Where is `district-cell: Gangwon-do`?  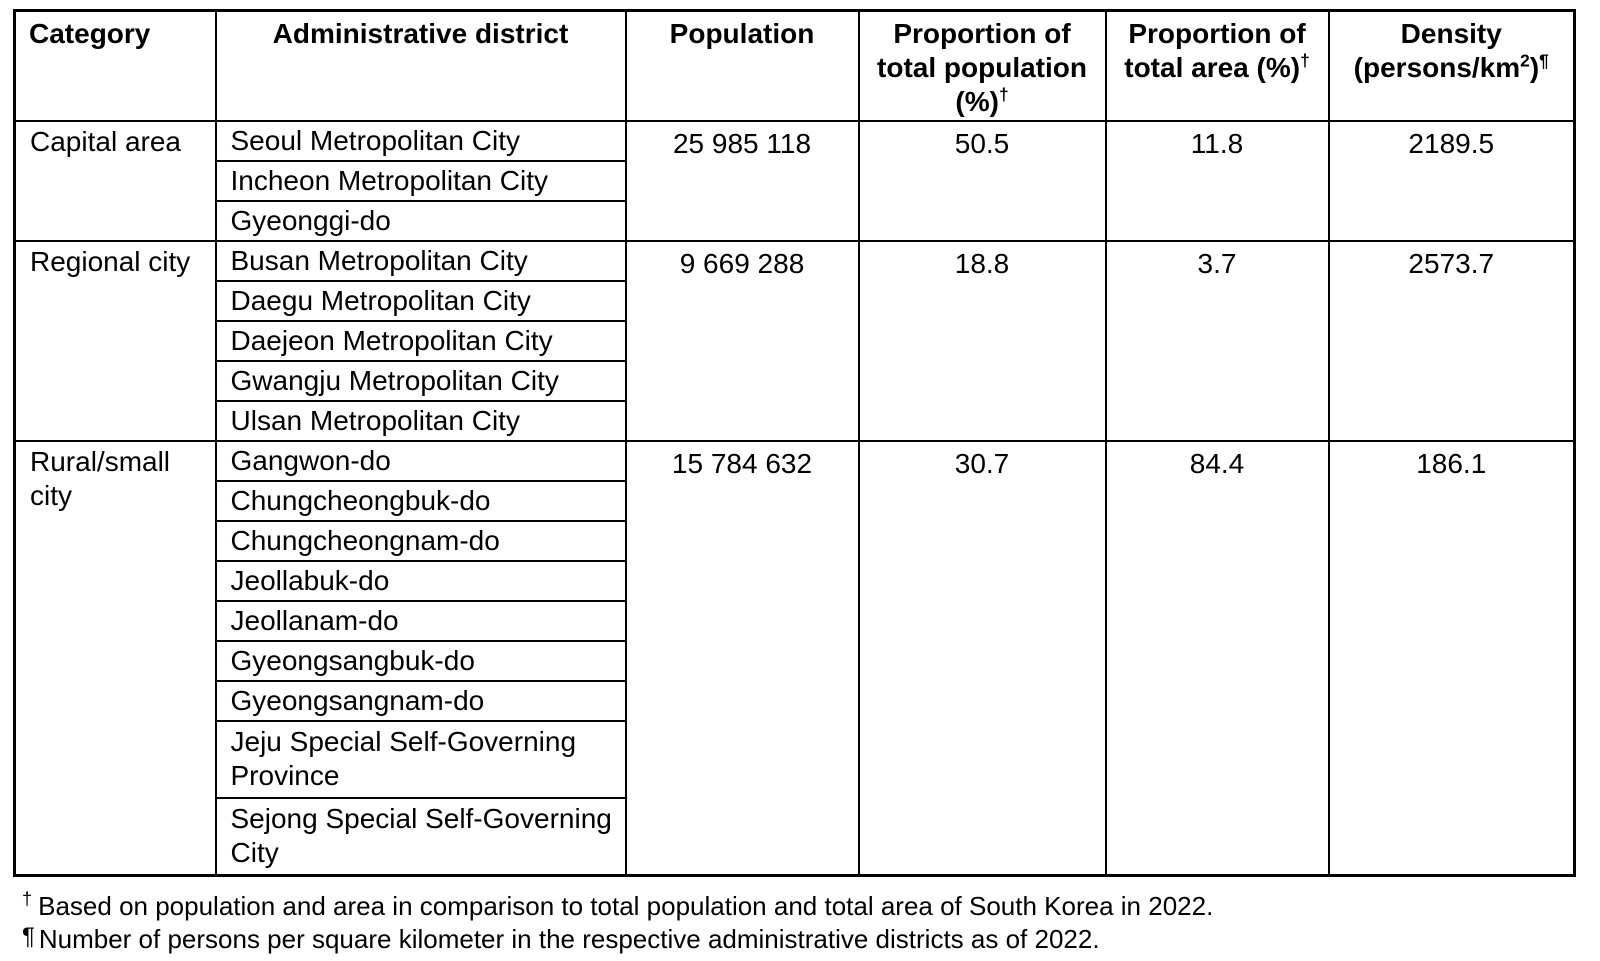 district-cell: Gangwon-do is located at coordinates (420, 460).